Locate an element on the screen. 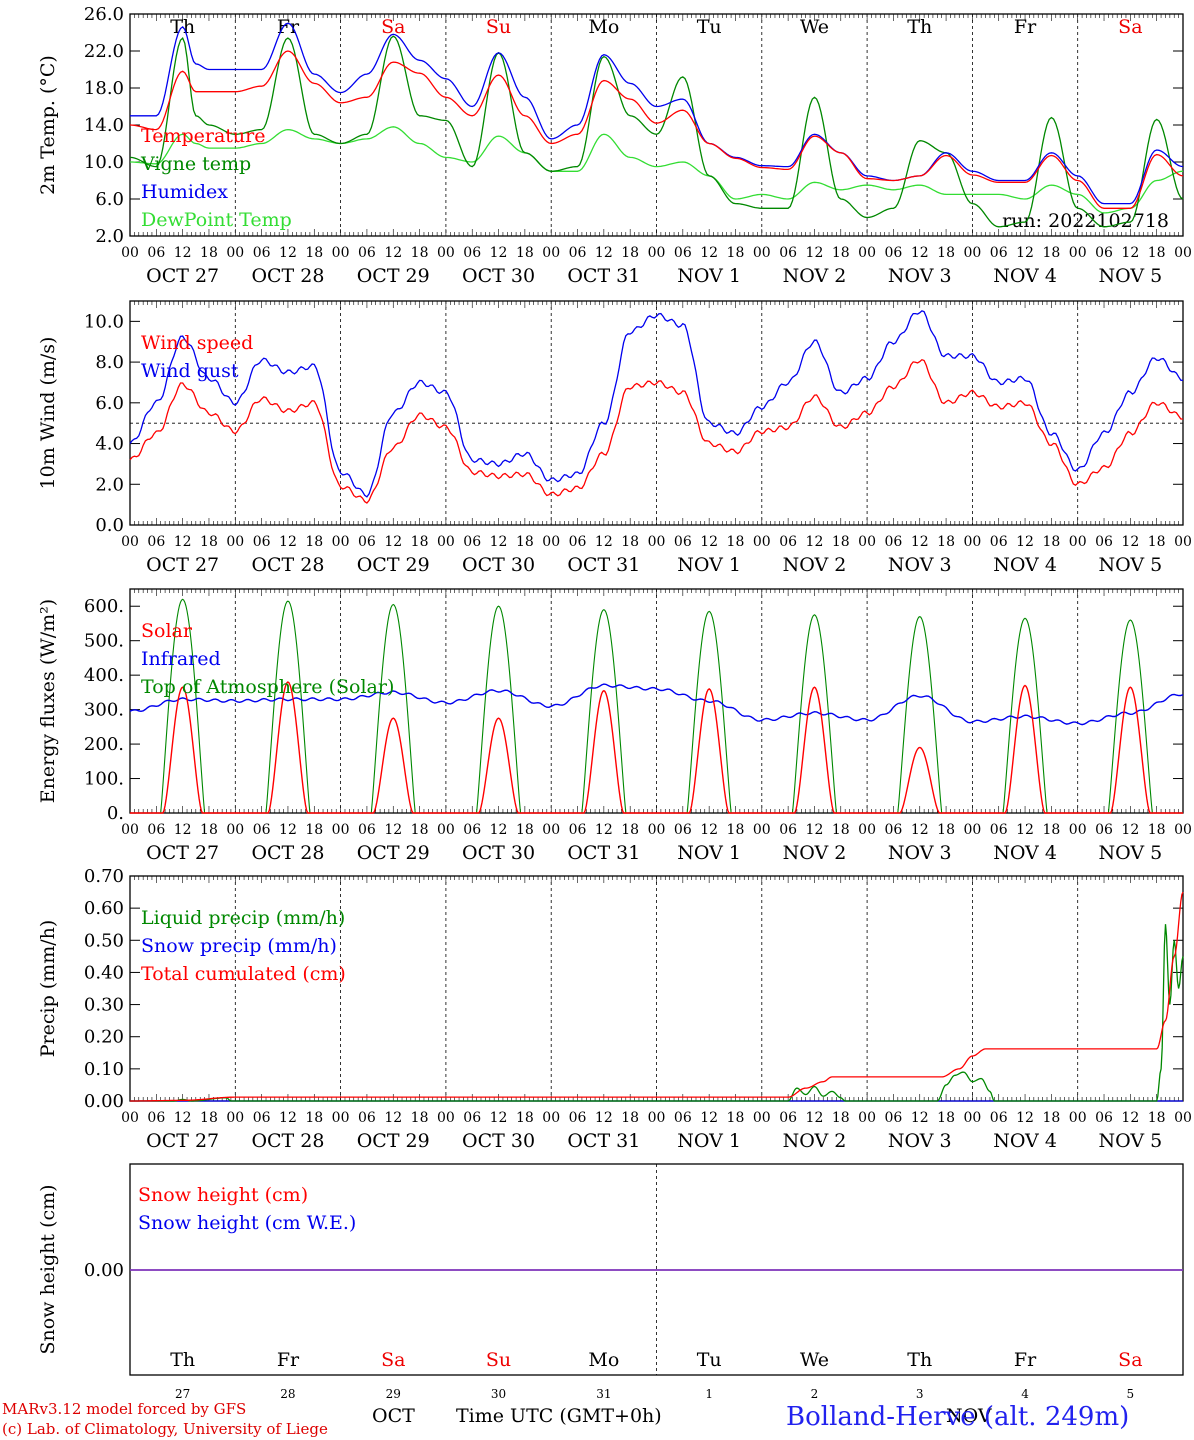 The width and height of the screenshot is (1194, 1440). y-tick-label: 300. is located at coordinates (104, 710).